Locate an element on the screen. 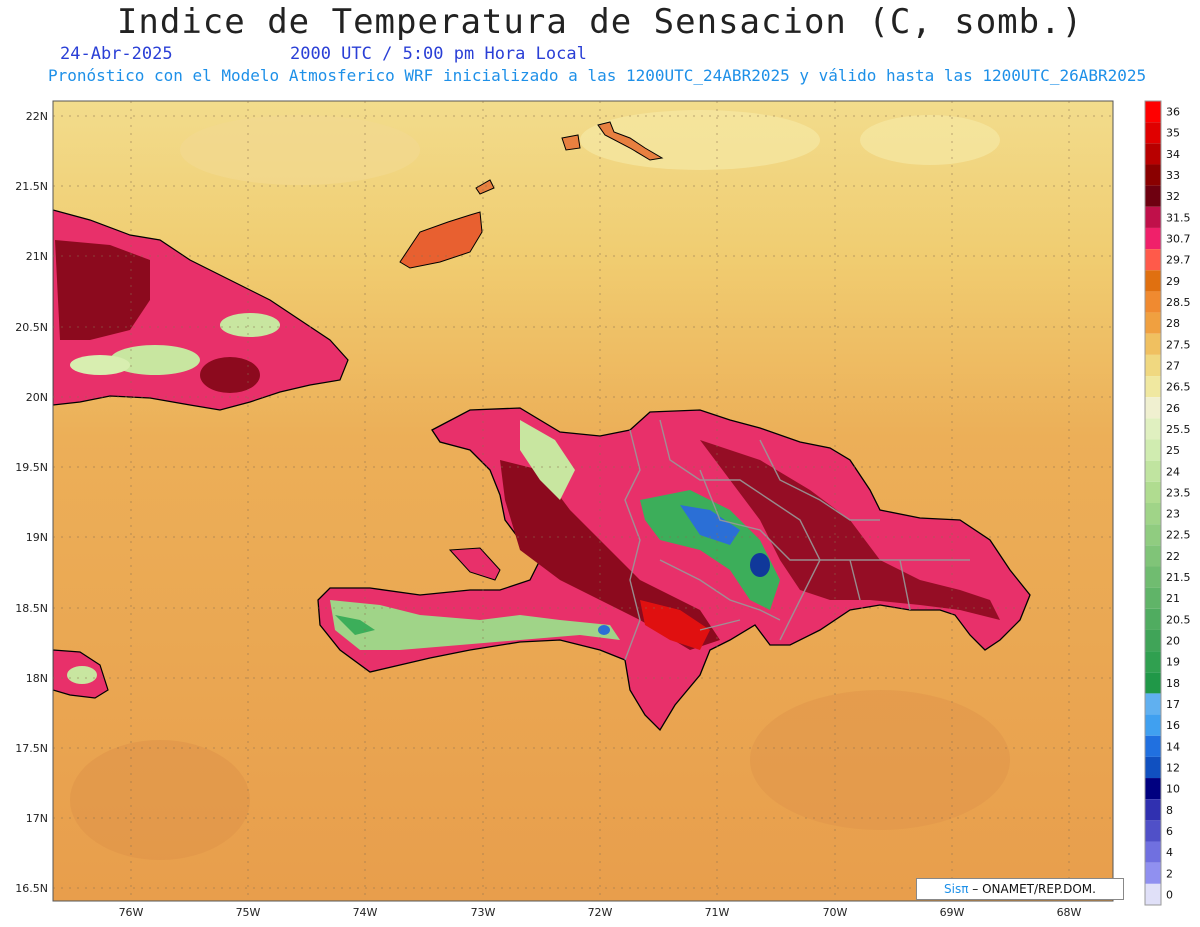 The height and width of the screenshot is (927, 1200). inagua-land is located at coordinates (441, 240).